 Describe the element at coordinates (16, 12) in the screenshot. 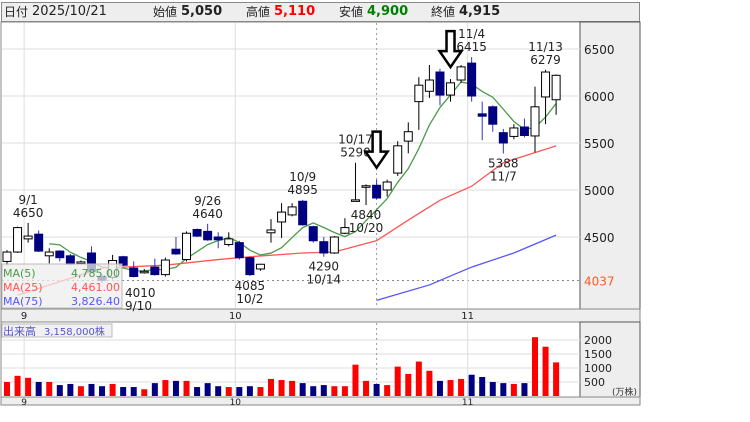

I see `date-label: 日付` at that location.